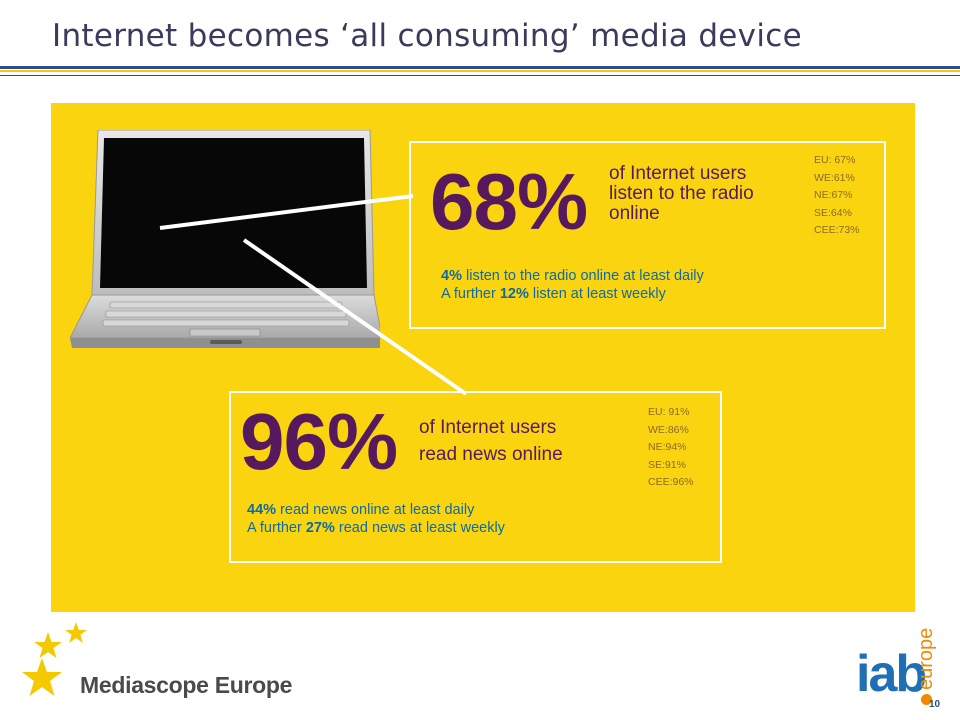  I want to click on title-rule-blue, so click(480, 67).